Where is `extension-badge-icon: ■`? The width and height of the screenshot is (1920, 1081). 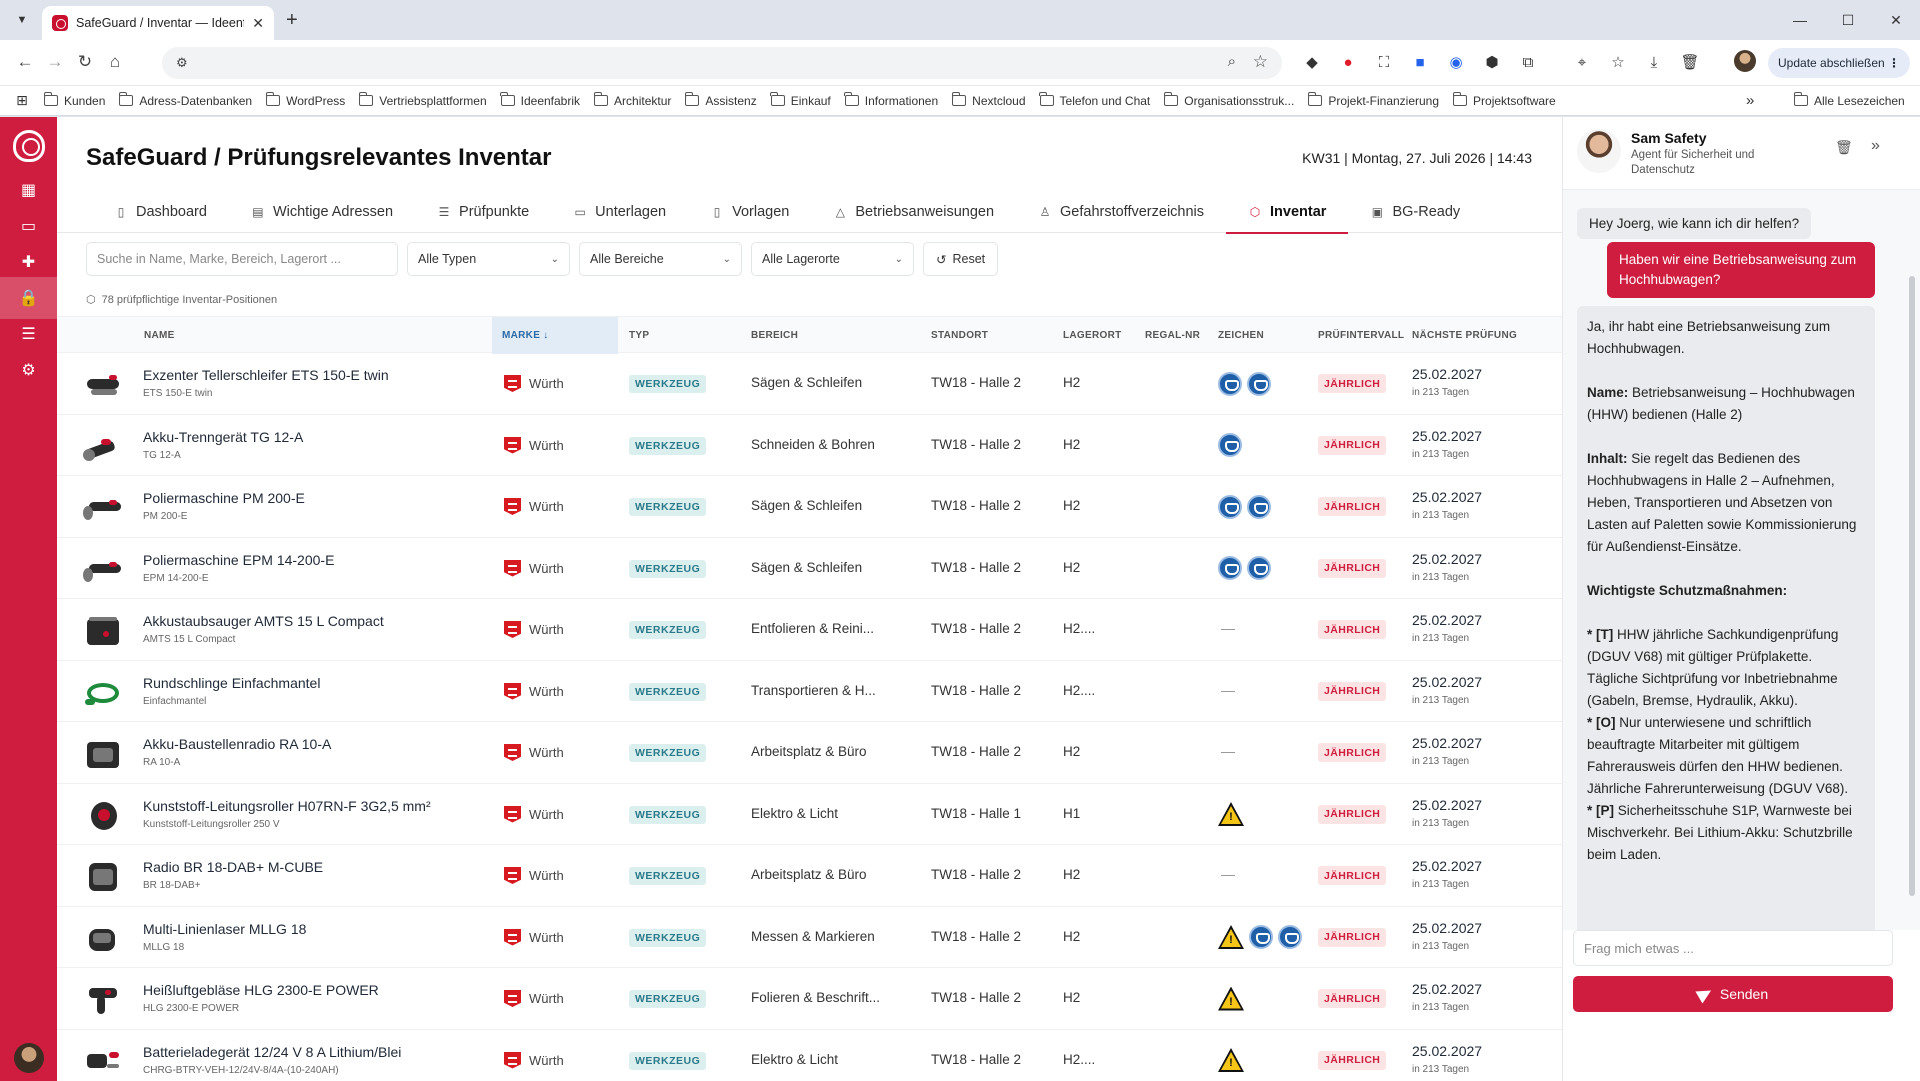
extension-badge-icon: ■ is located at coordinates (1420, 62).